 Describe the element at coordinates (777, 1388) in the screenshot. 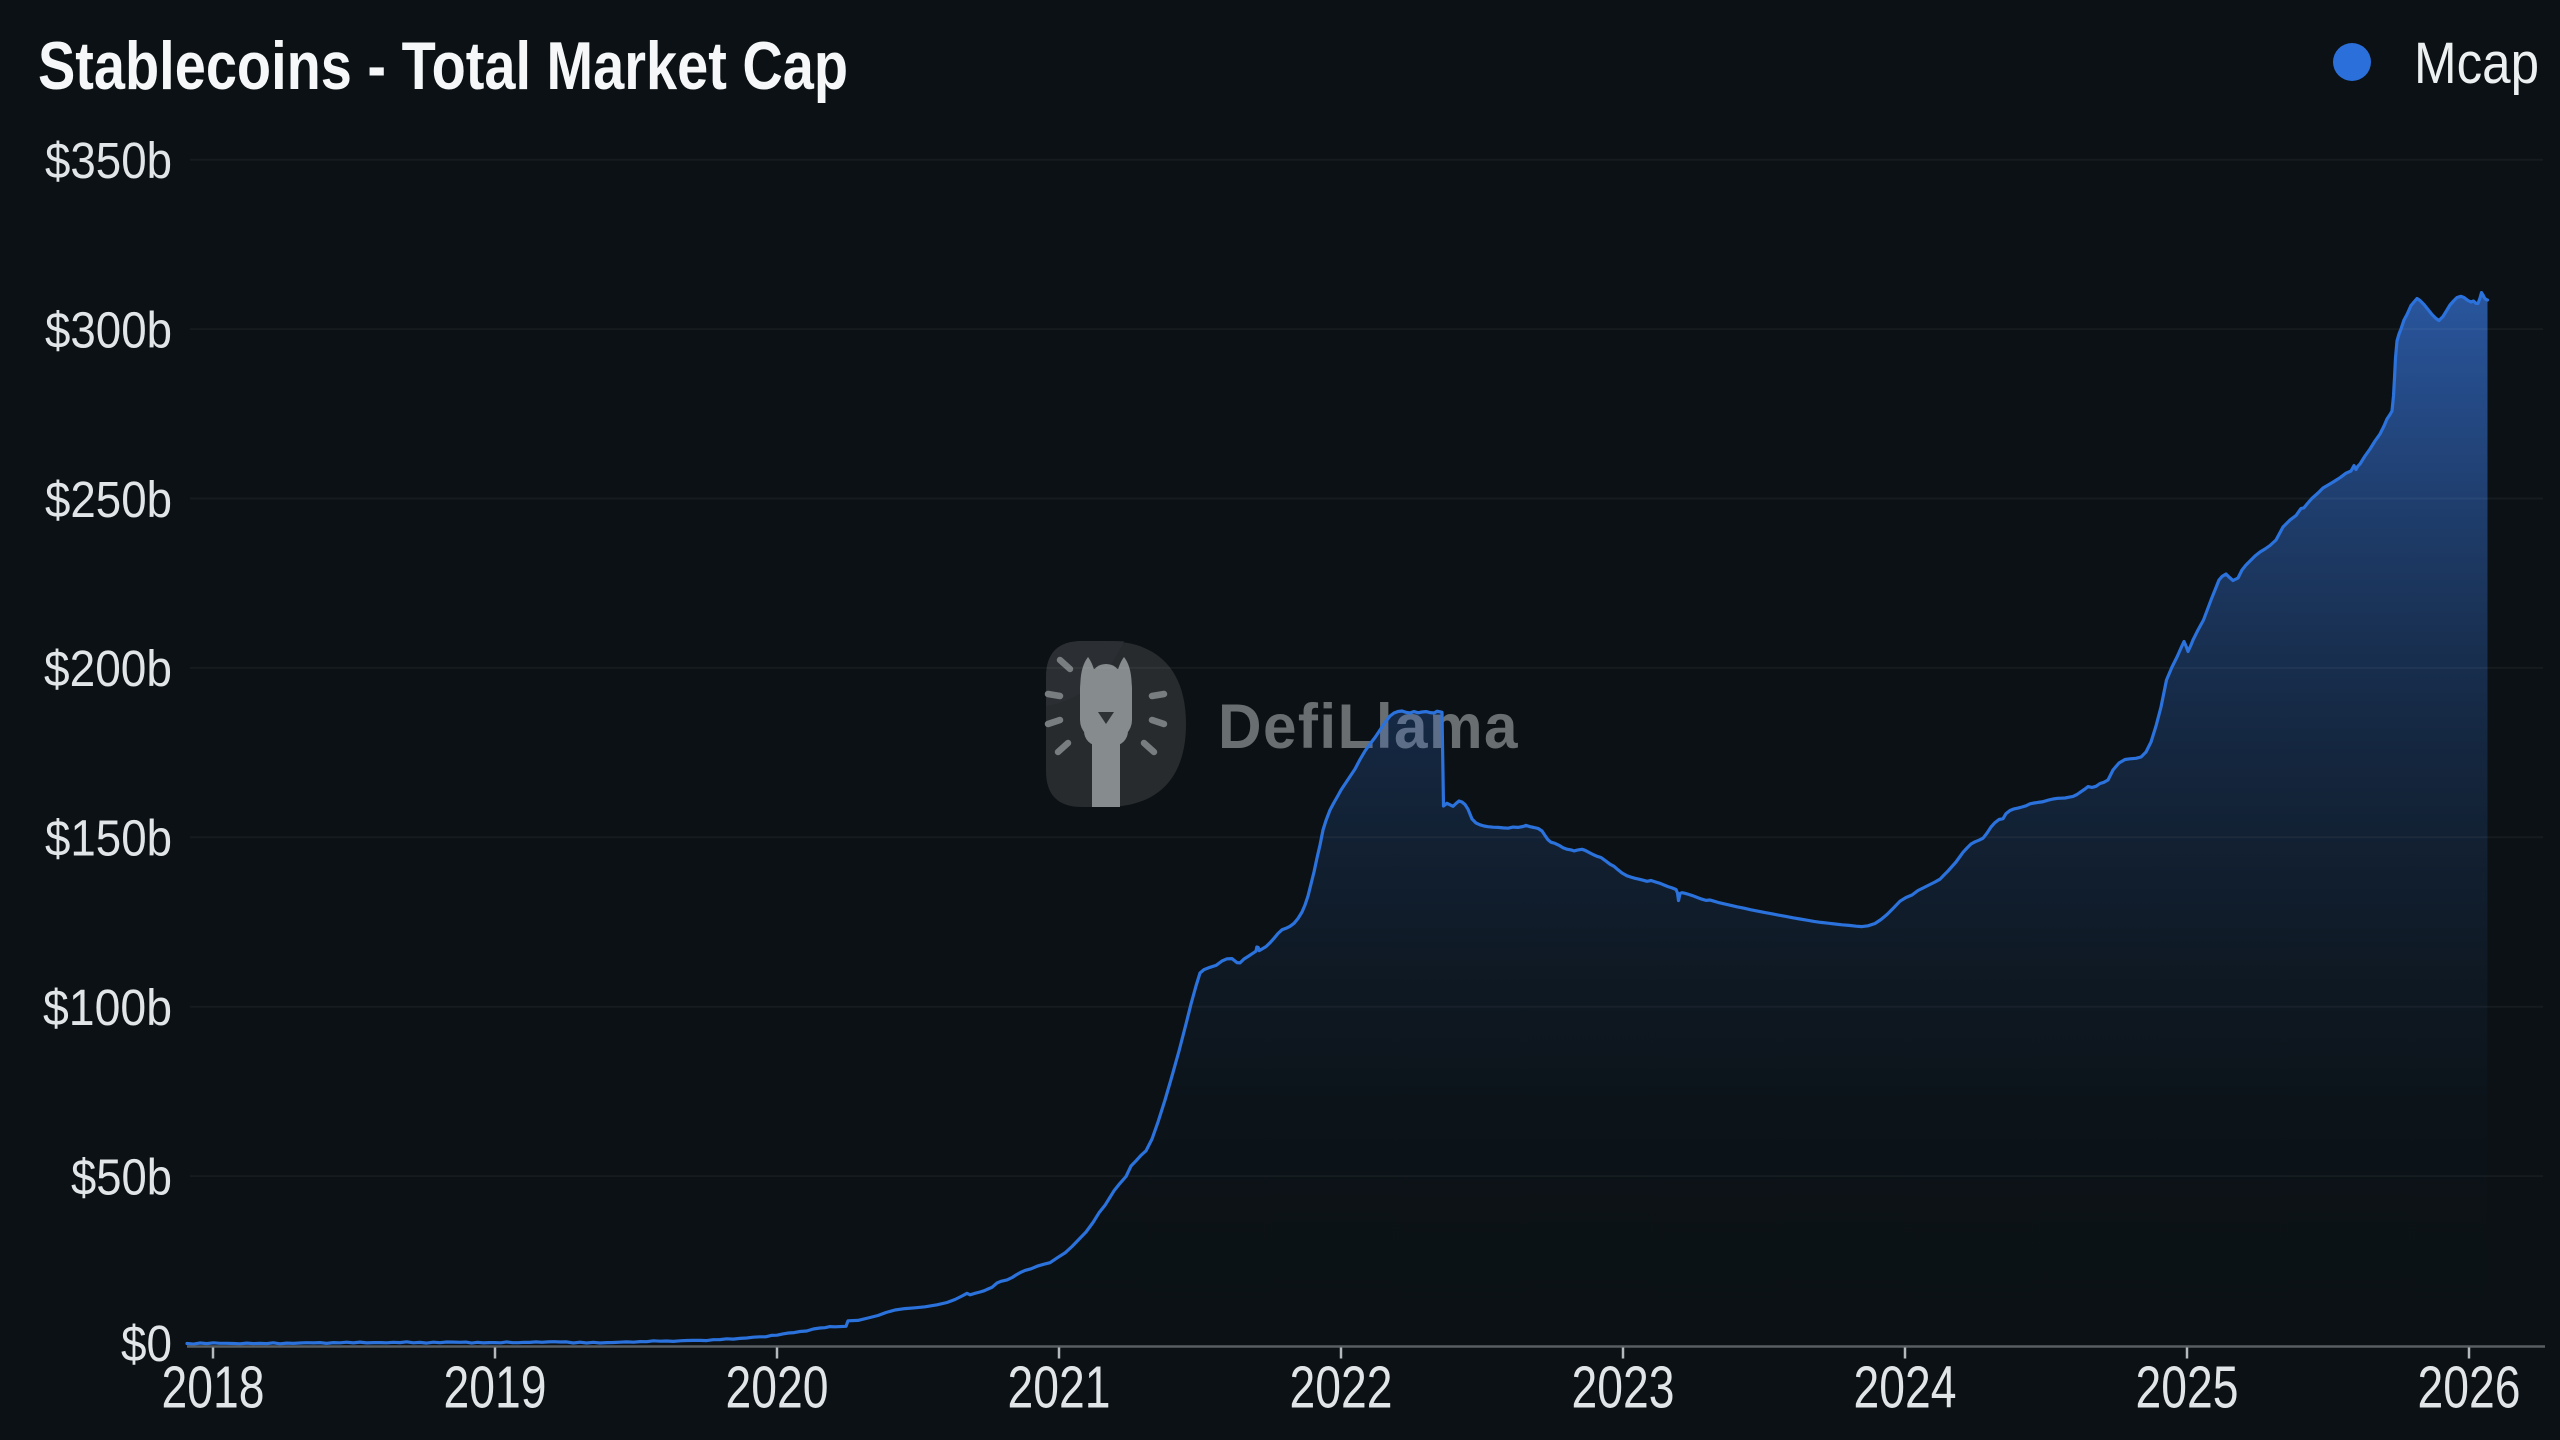

I see `svg-text: 2020` at that location.